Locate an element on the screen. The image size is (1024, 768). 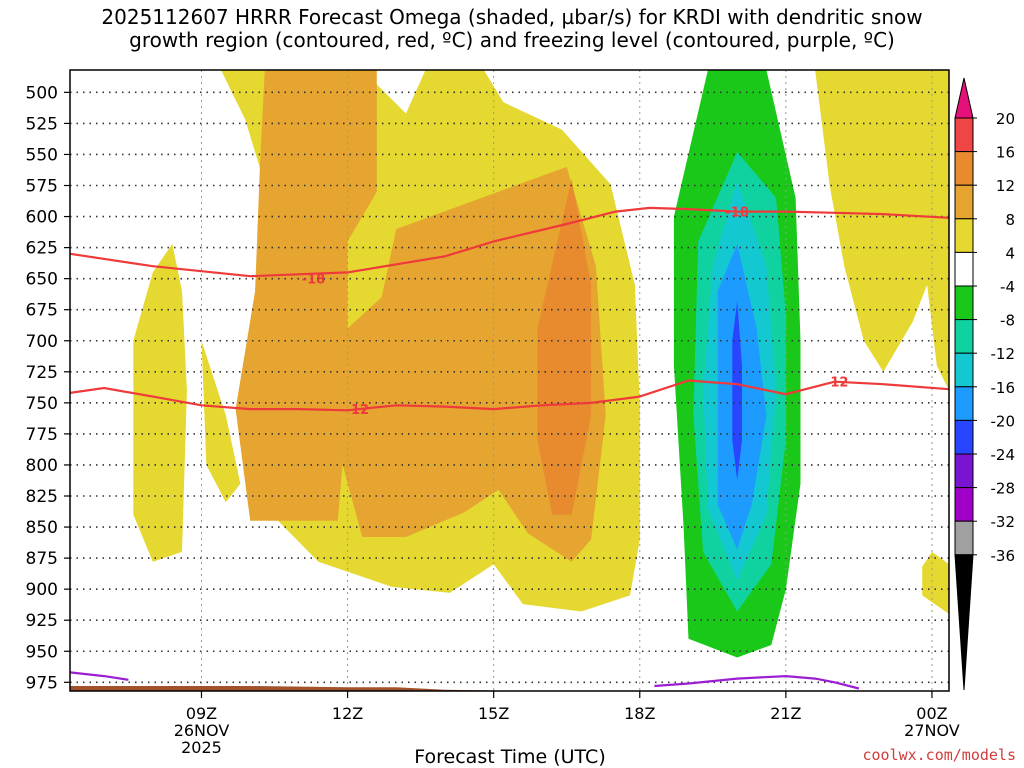
colorbar-label-0: 20 is located at coordinates (1005, 119).